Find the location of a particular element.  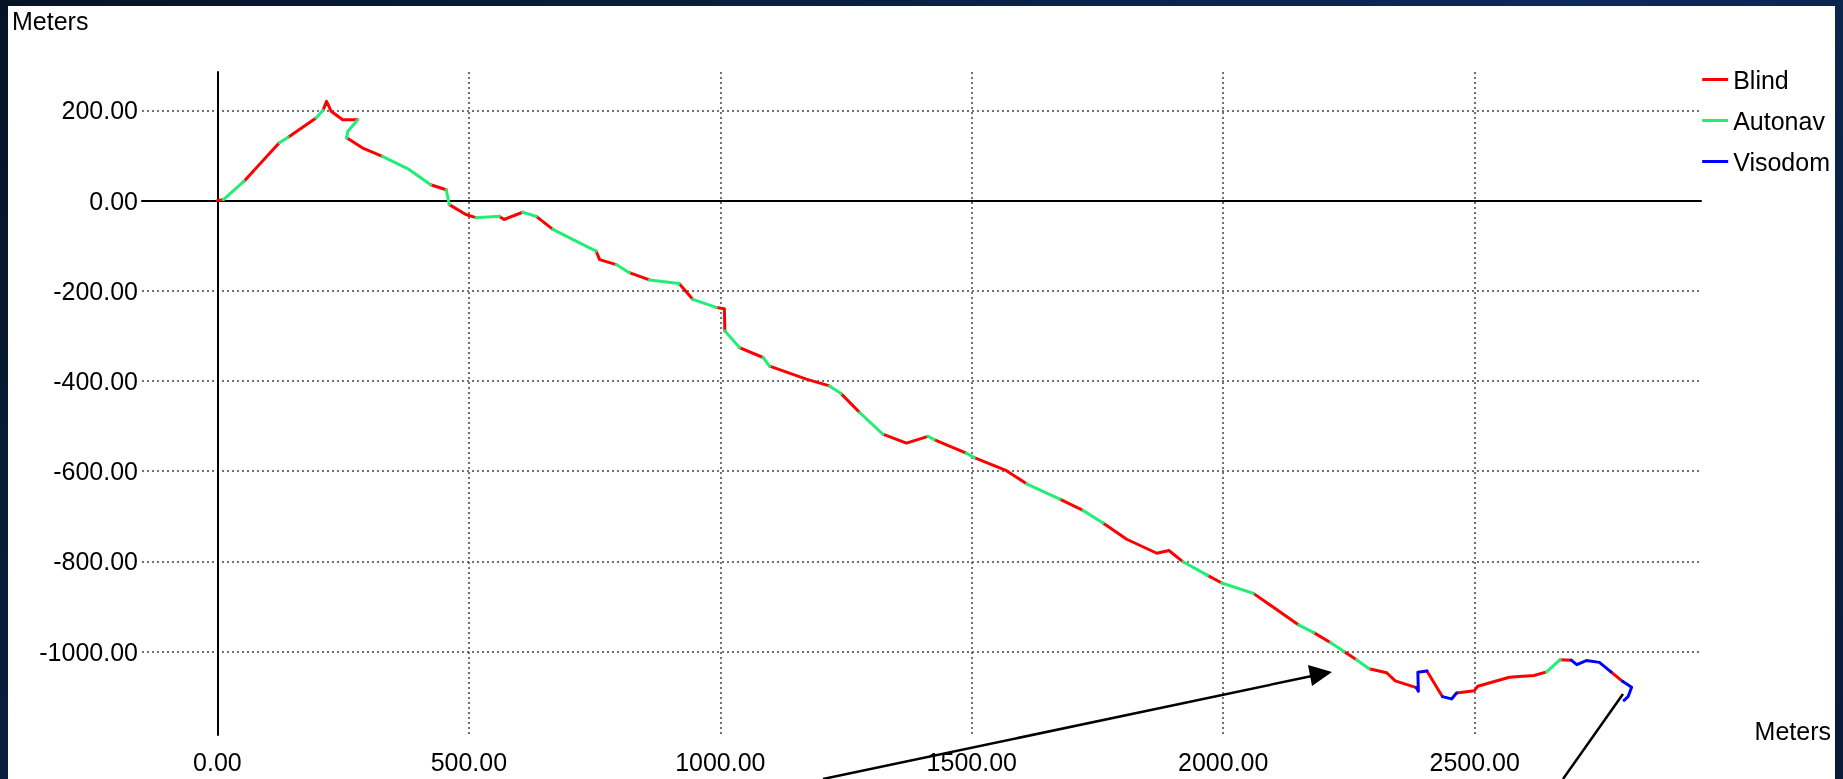

legend-label: Autonav is located at coordinates (1779, 120).